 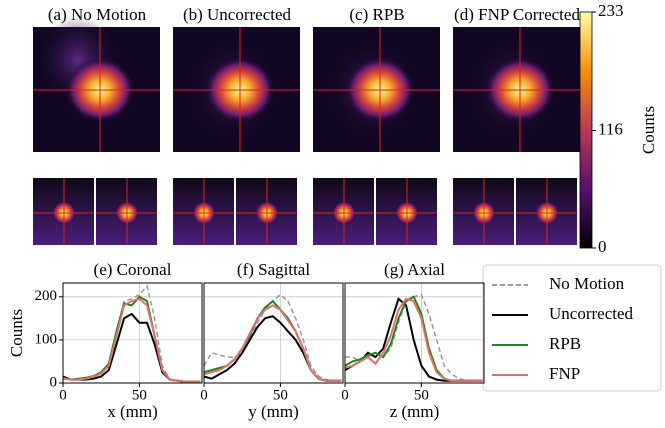 What do you see at coordinates (610, 128) in the screenshot?
I see `colorbar-tick-label: 116` at bounding box center [610, 128].